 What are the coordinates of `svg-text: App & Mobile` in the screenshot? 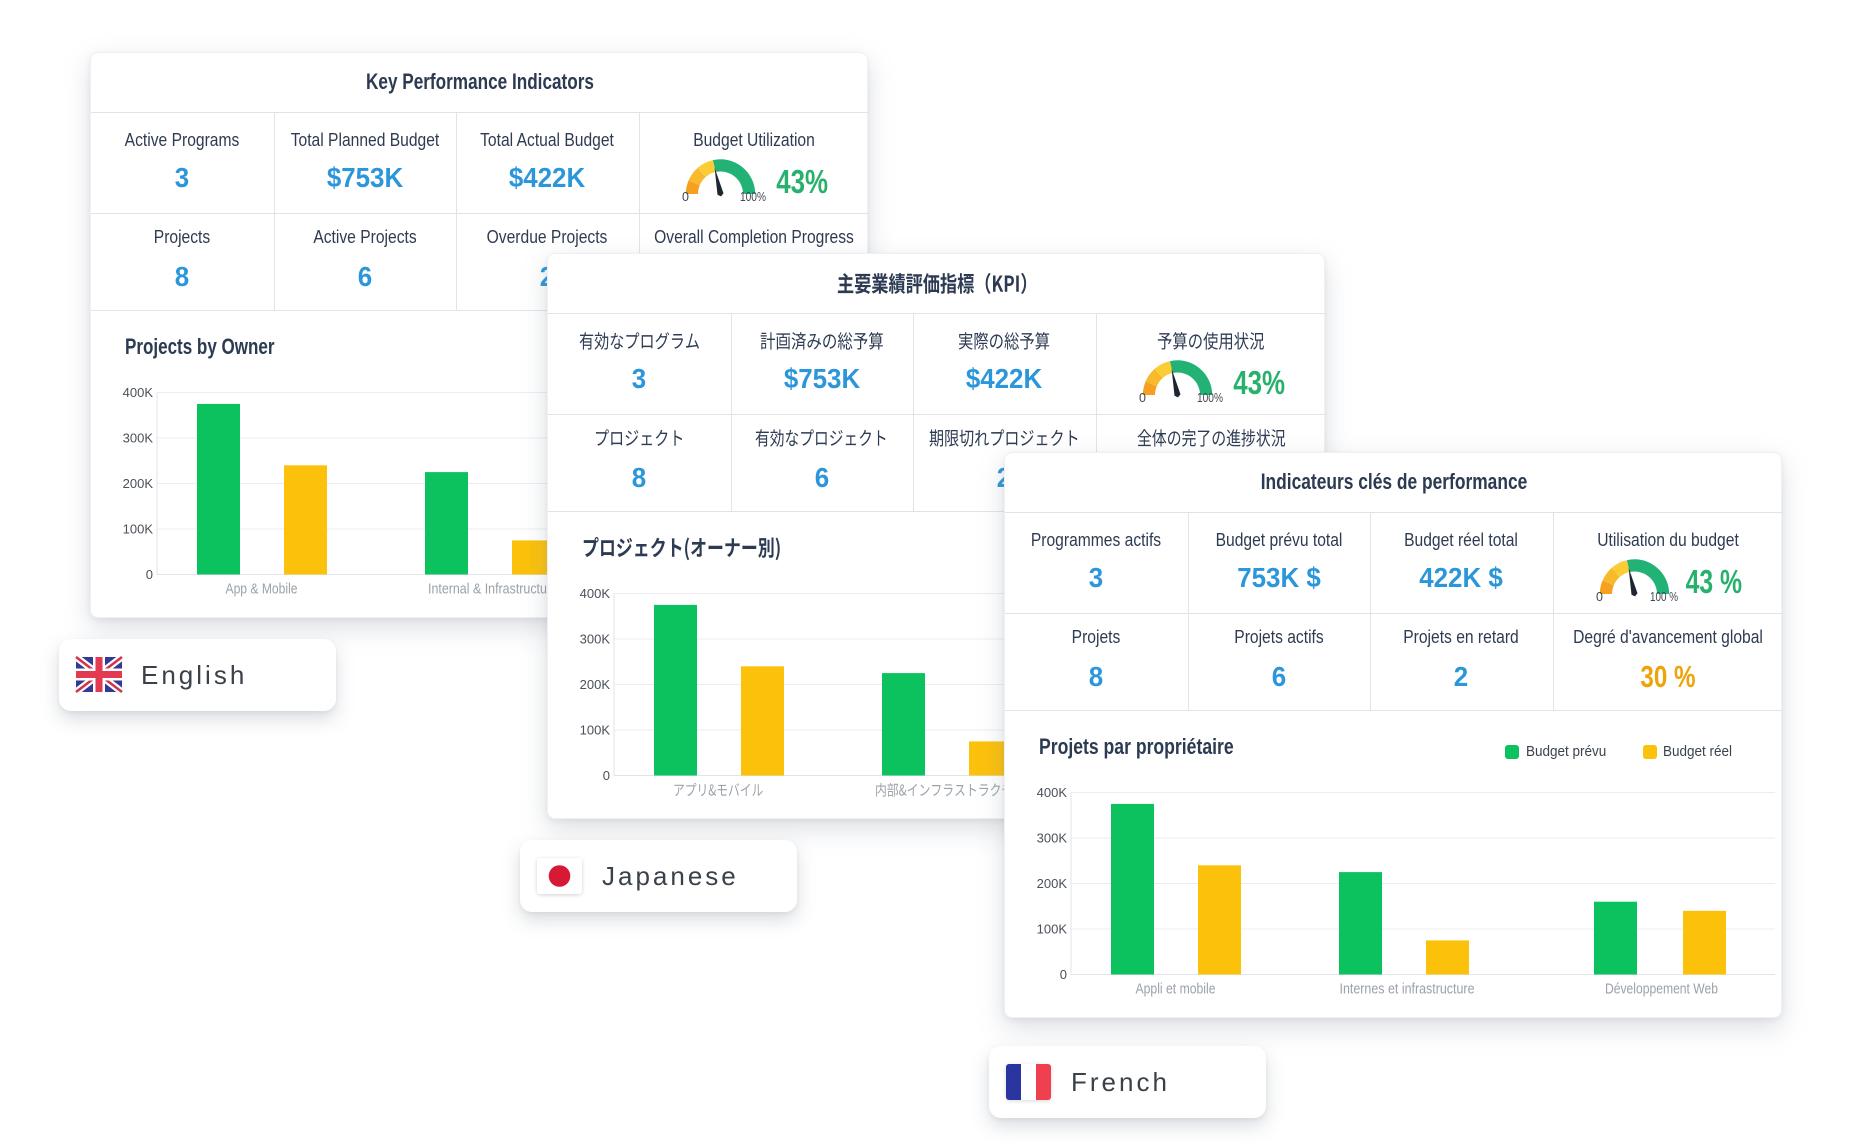 It's located at (262, 589).